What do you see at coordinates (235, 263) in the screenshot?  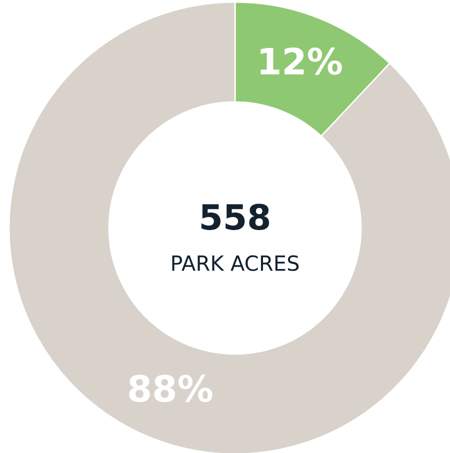 I see `text: PARK ACRES` at bounding box center [235, 263].